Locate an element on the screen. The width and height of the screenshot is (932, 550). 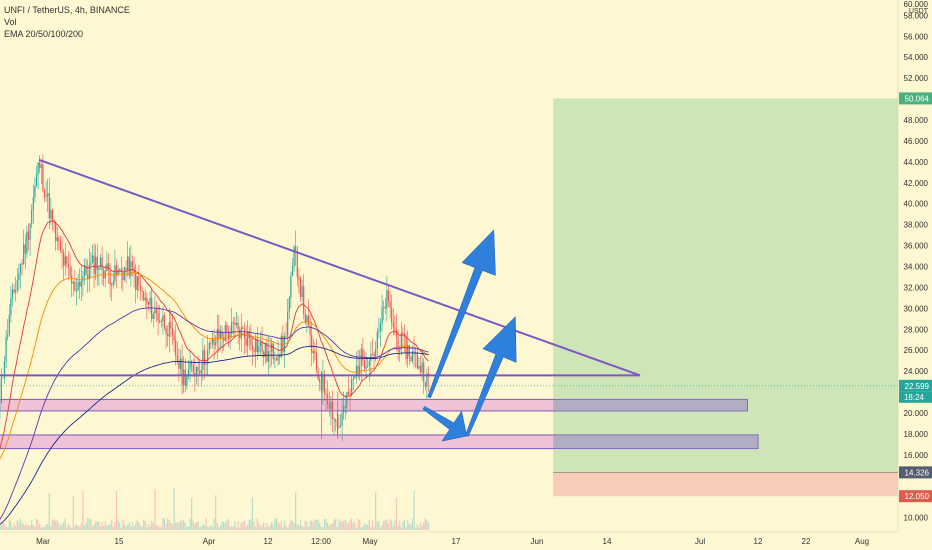
symbol-line: UNFI / TetherUS, 4h, BINANCE is located at coordinates (67, 10).